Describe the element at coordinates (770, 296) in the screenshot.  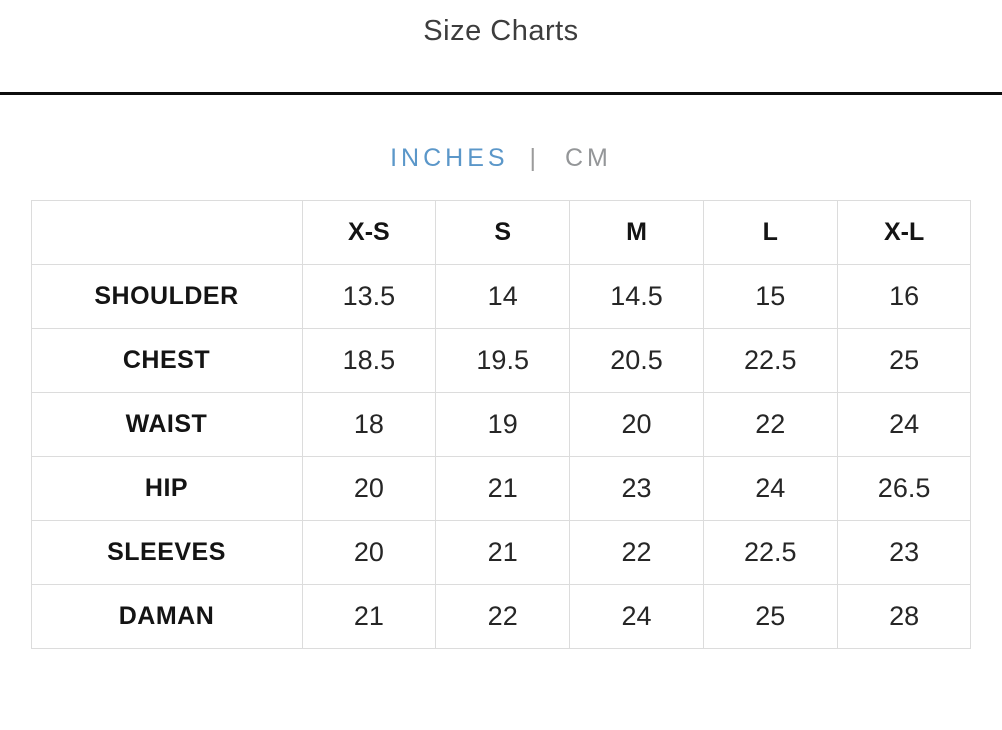
I see `cell-shoulder-l: 15` at that location.